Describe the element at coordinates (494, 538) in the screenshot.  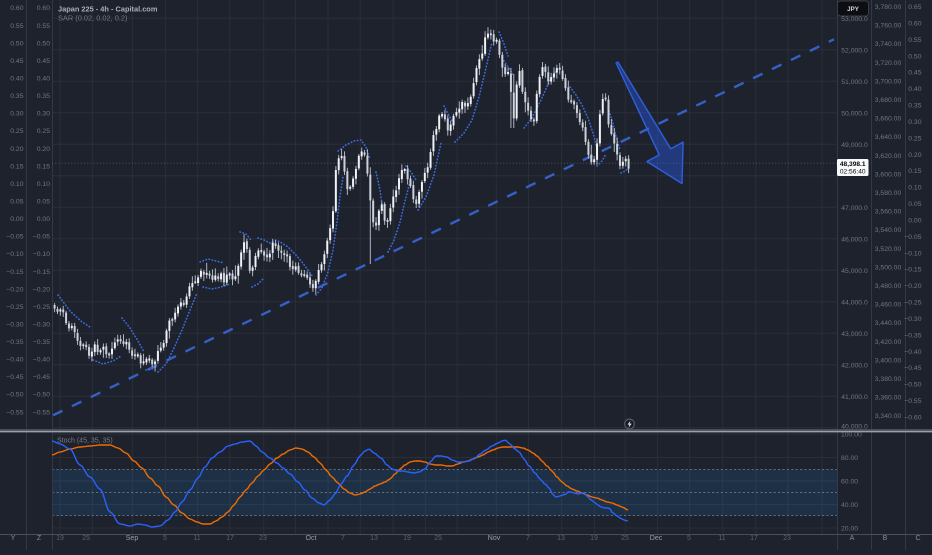
I see `svg-text: Nov` at that location.